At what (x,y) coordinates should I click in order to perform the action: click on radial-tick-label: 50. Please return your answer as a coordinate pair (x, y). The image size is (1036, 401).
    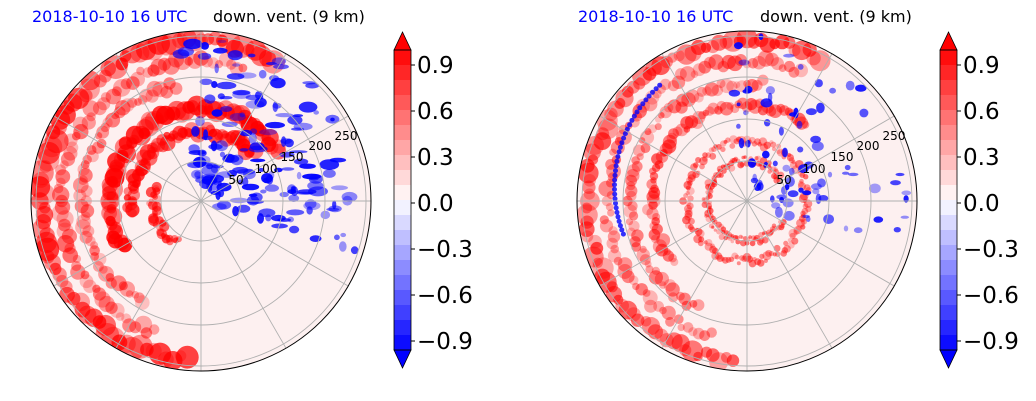
    Looking at the image, I should click on (235, 180).